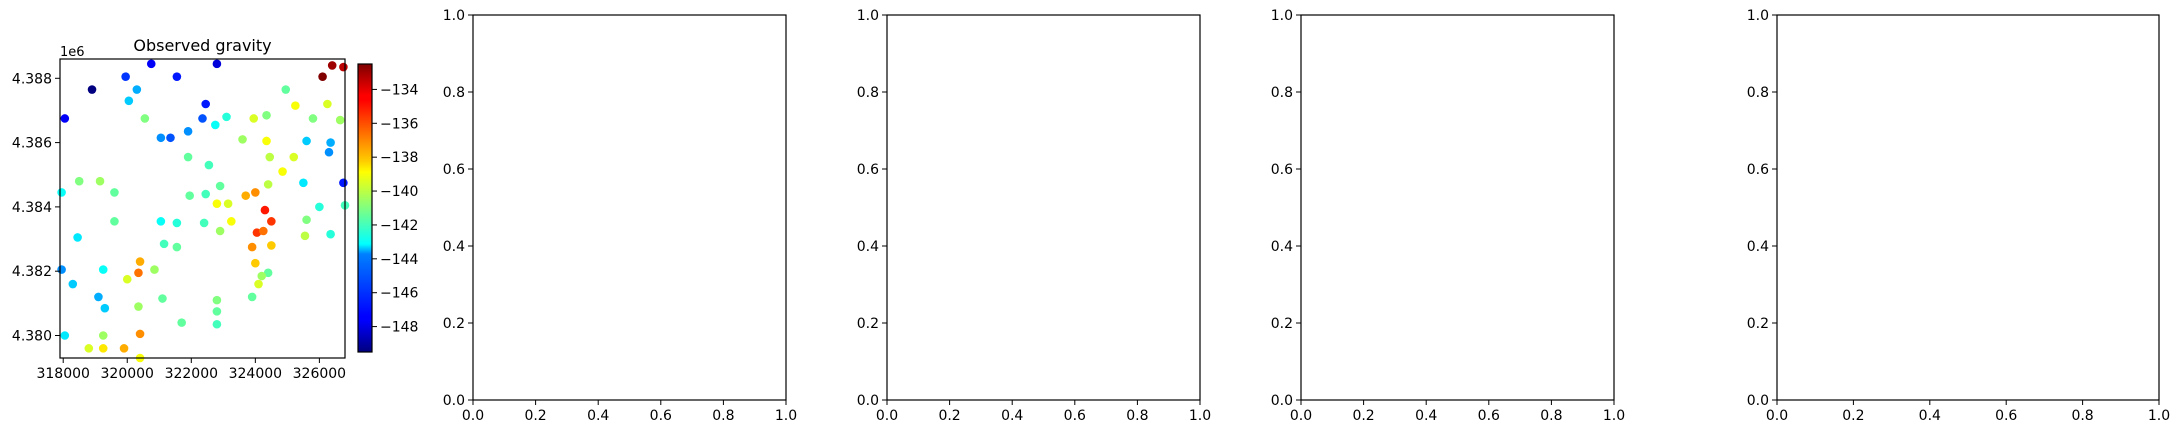 The image size is (2173, 434). What do you see at coordinates (191, 370) in the screenshot?
I see `x-axis: 318000 320000 322000 324000 326000` at bounding box center [191, 370].